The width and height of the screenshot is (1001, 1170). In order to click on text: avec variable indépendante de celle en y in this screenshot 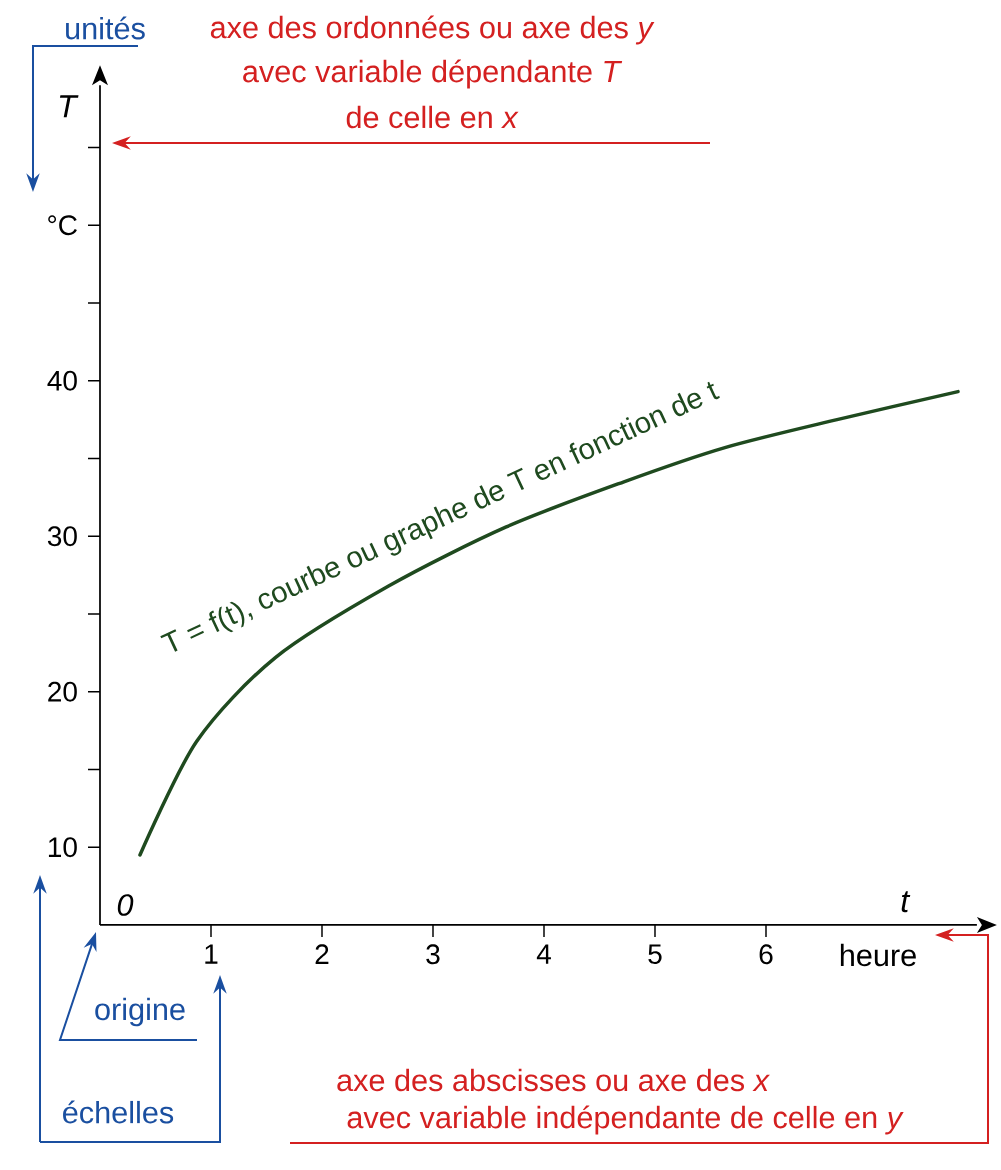, I will do `click(625, 1120)`.